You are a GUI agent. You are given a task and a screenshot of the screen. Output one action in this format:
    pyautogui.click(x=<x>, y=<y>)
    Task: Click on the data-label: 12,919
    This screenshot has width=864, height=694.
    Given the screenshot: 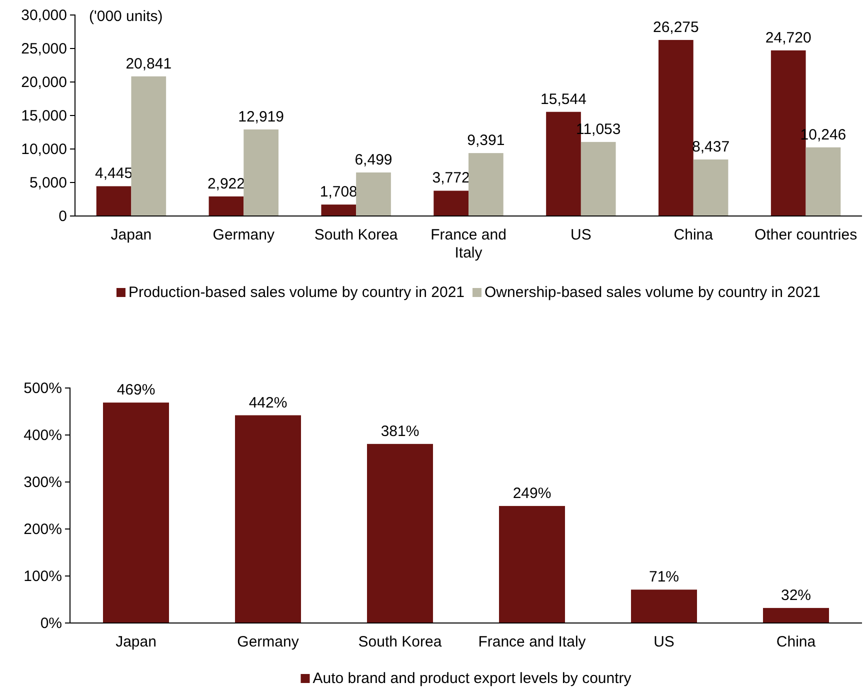 What is the action you would take?
    pyautogui.click(x=261, y=117)
    